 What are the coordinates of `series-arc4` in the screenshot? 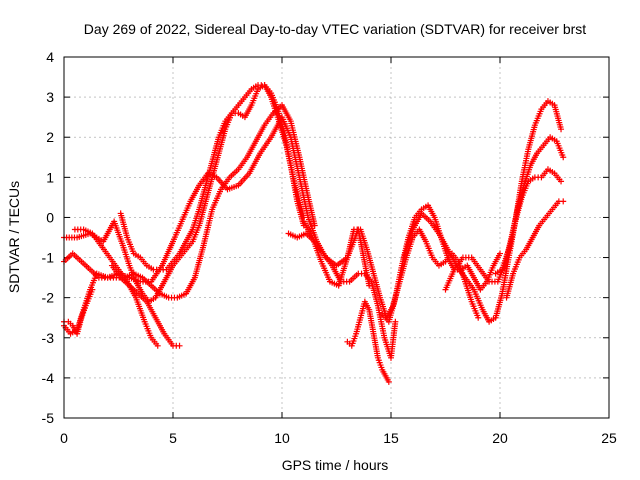 It's located at (78, 311).